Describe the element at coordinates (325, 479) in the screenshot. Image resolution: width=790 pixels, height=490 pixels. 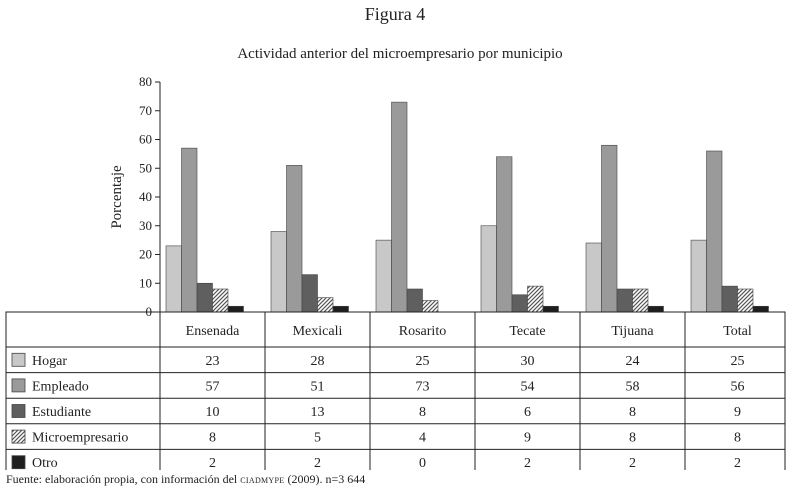
I see `source-suffix: (2009). n=3 644` at that location.